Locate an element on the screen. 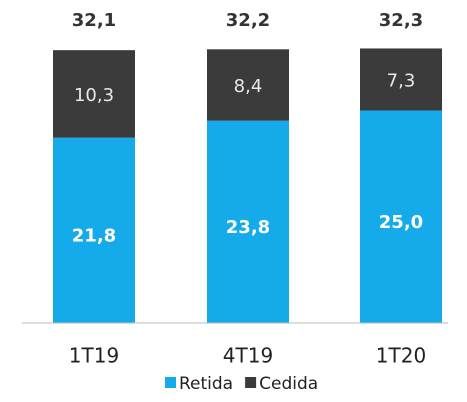 The image size is (467, 402). value-label: 10,3 is located at coordinates (94, 95).